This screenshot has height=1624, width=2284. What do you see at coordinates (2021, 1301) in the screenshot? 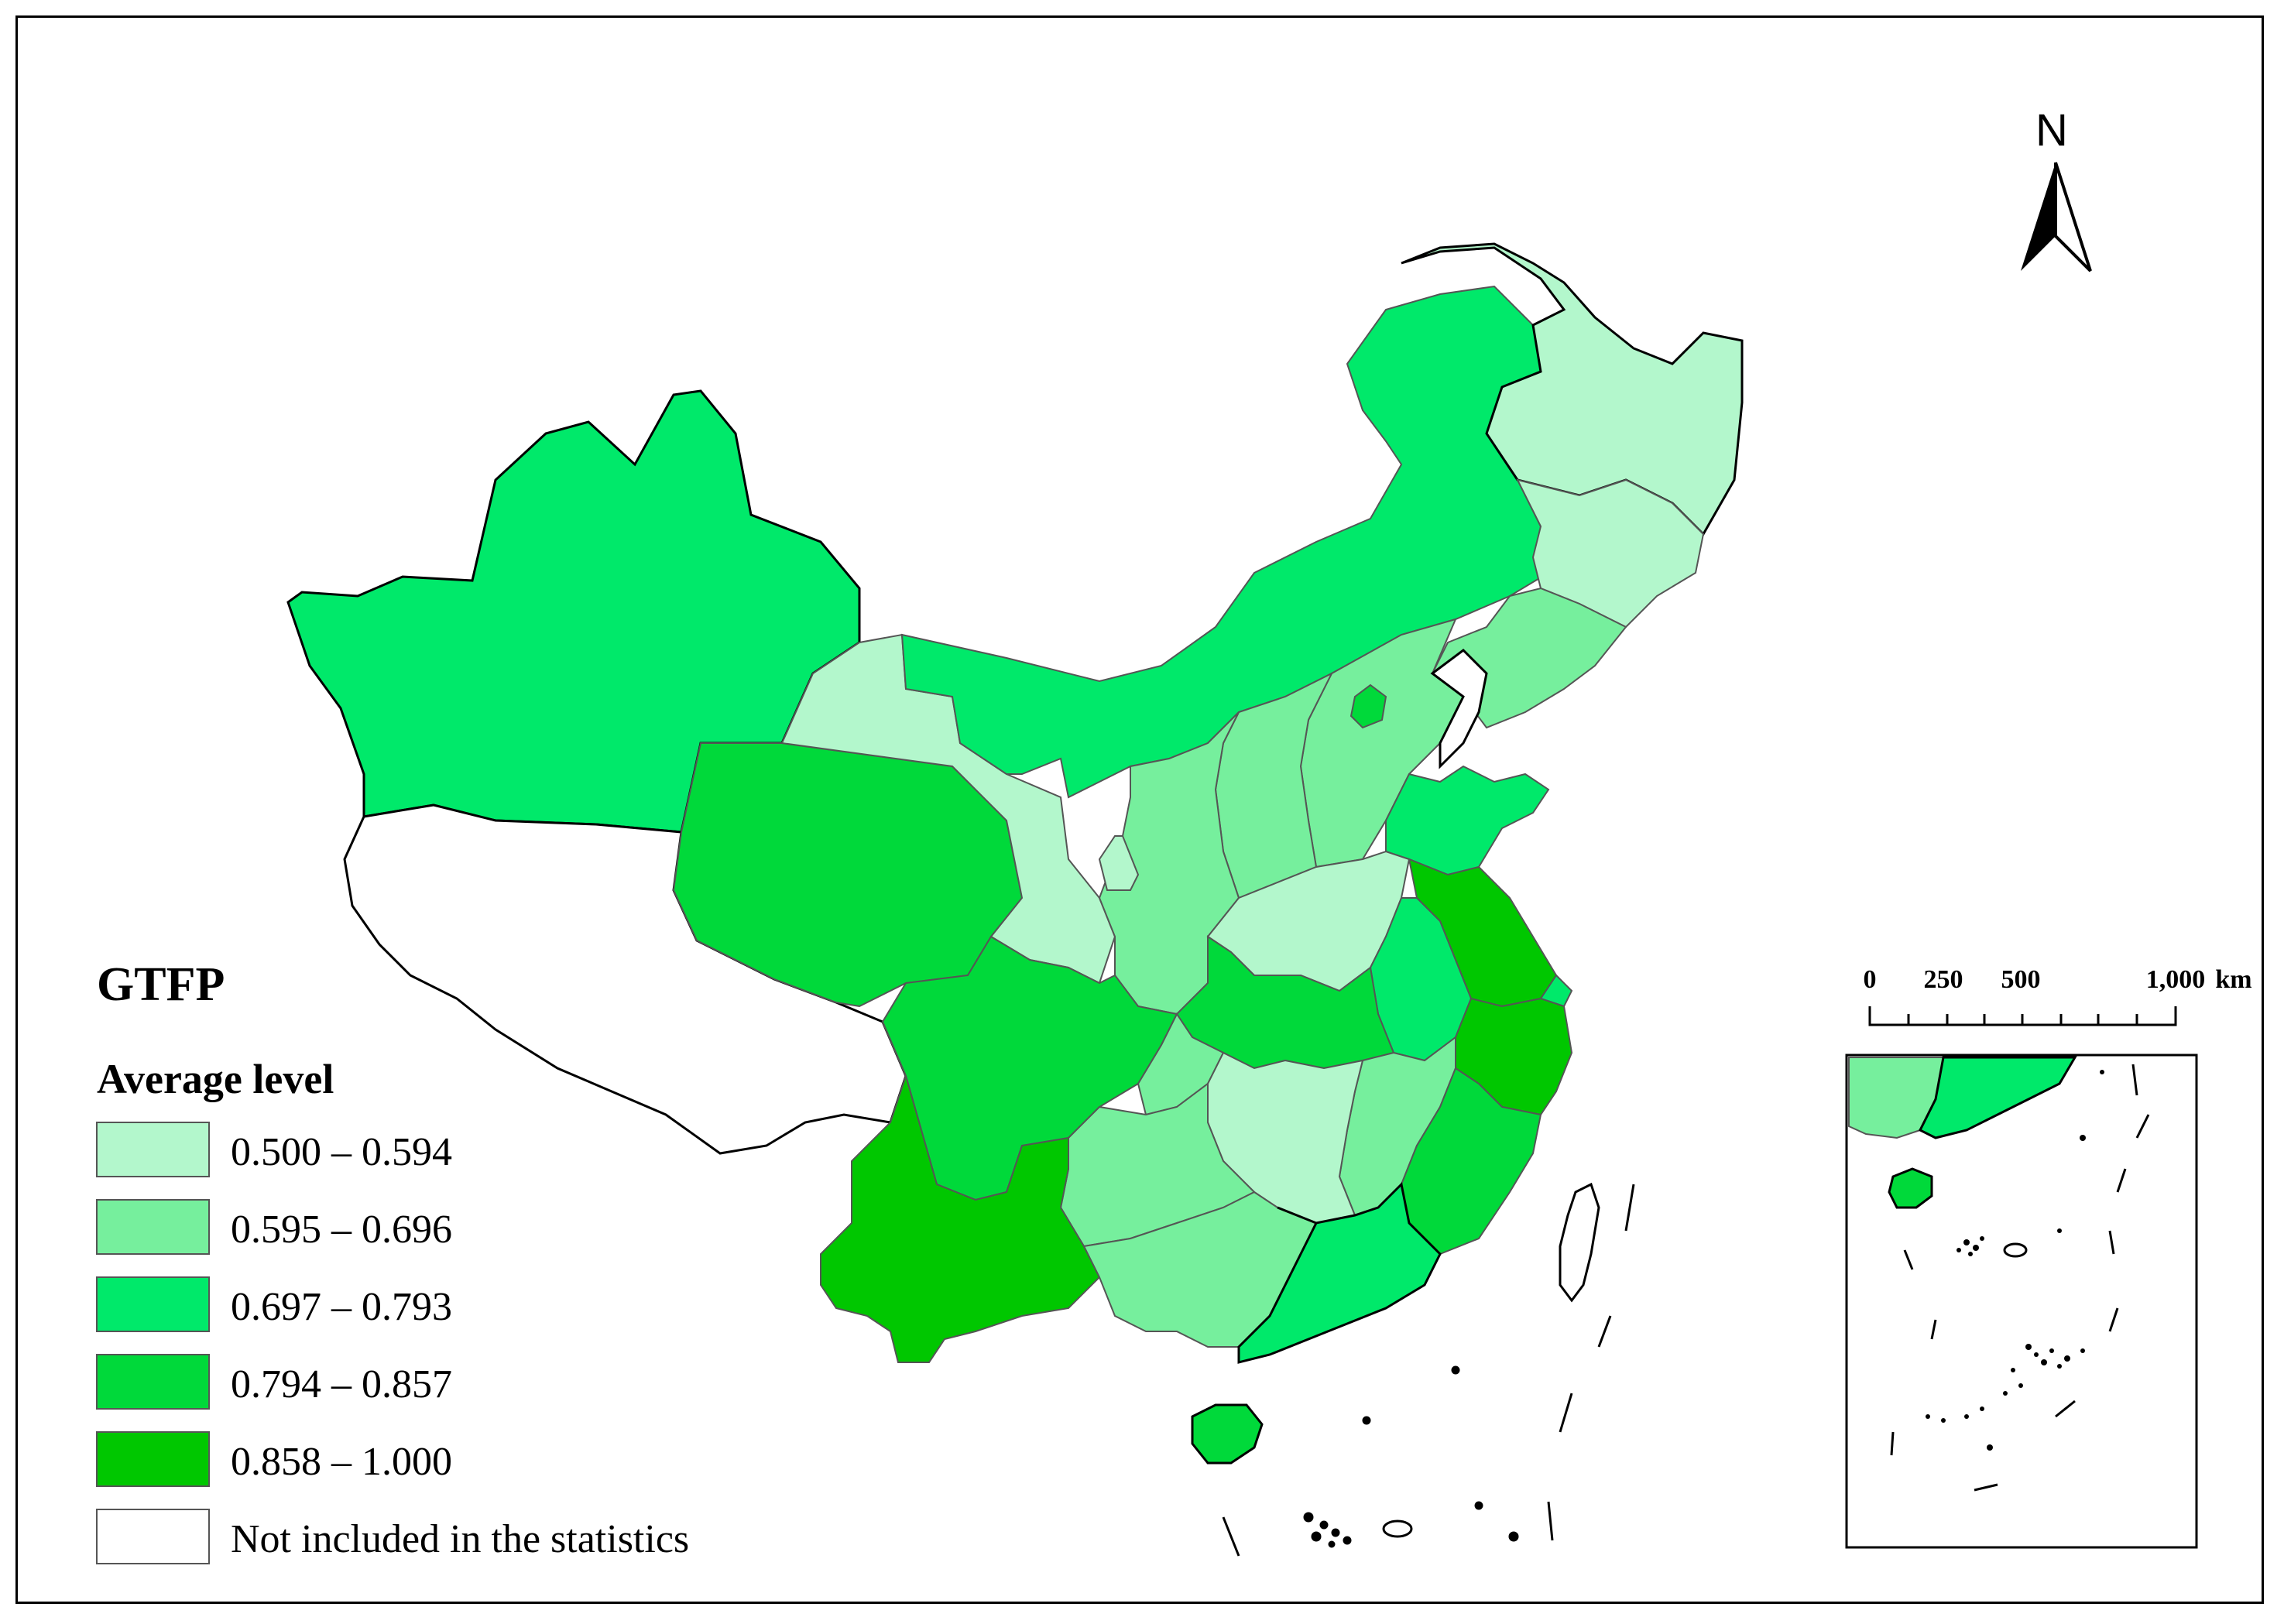
I see `inset-map` at bounding box center [2021, 1301].